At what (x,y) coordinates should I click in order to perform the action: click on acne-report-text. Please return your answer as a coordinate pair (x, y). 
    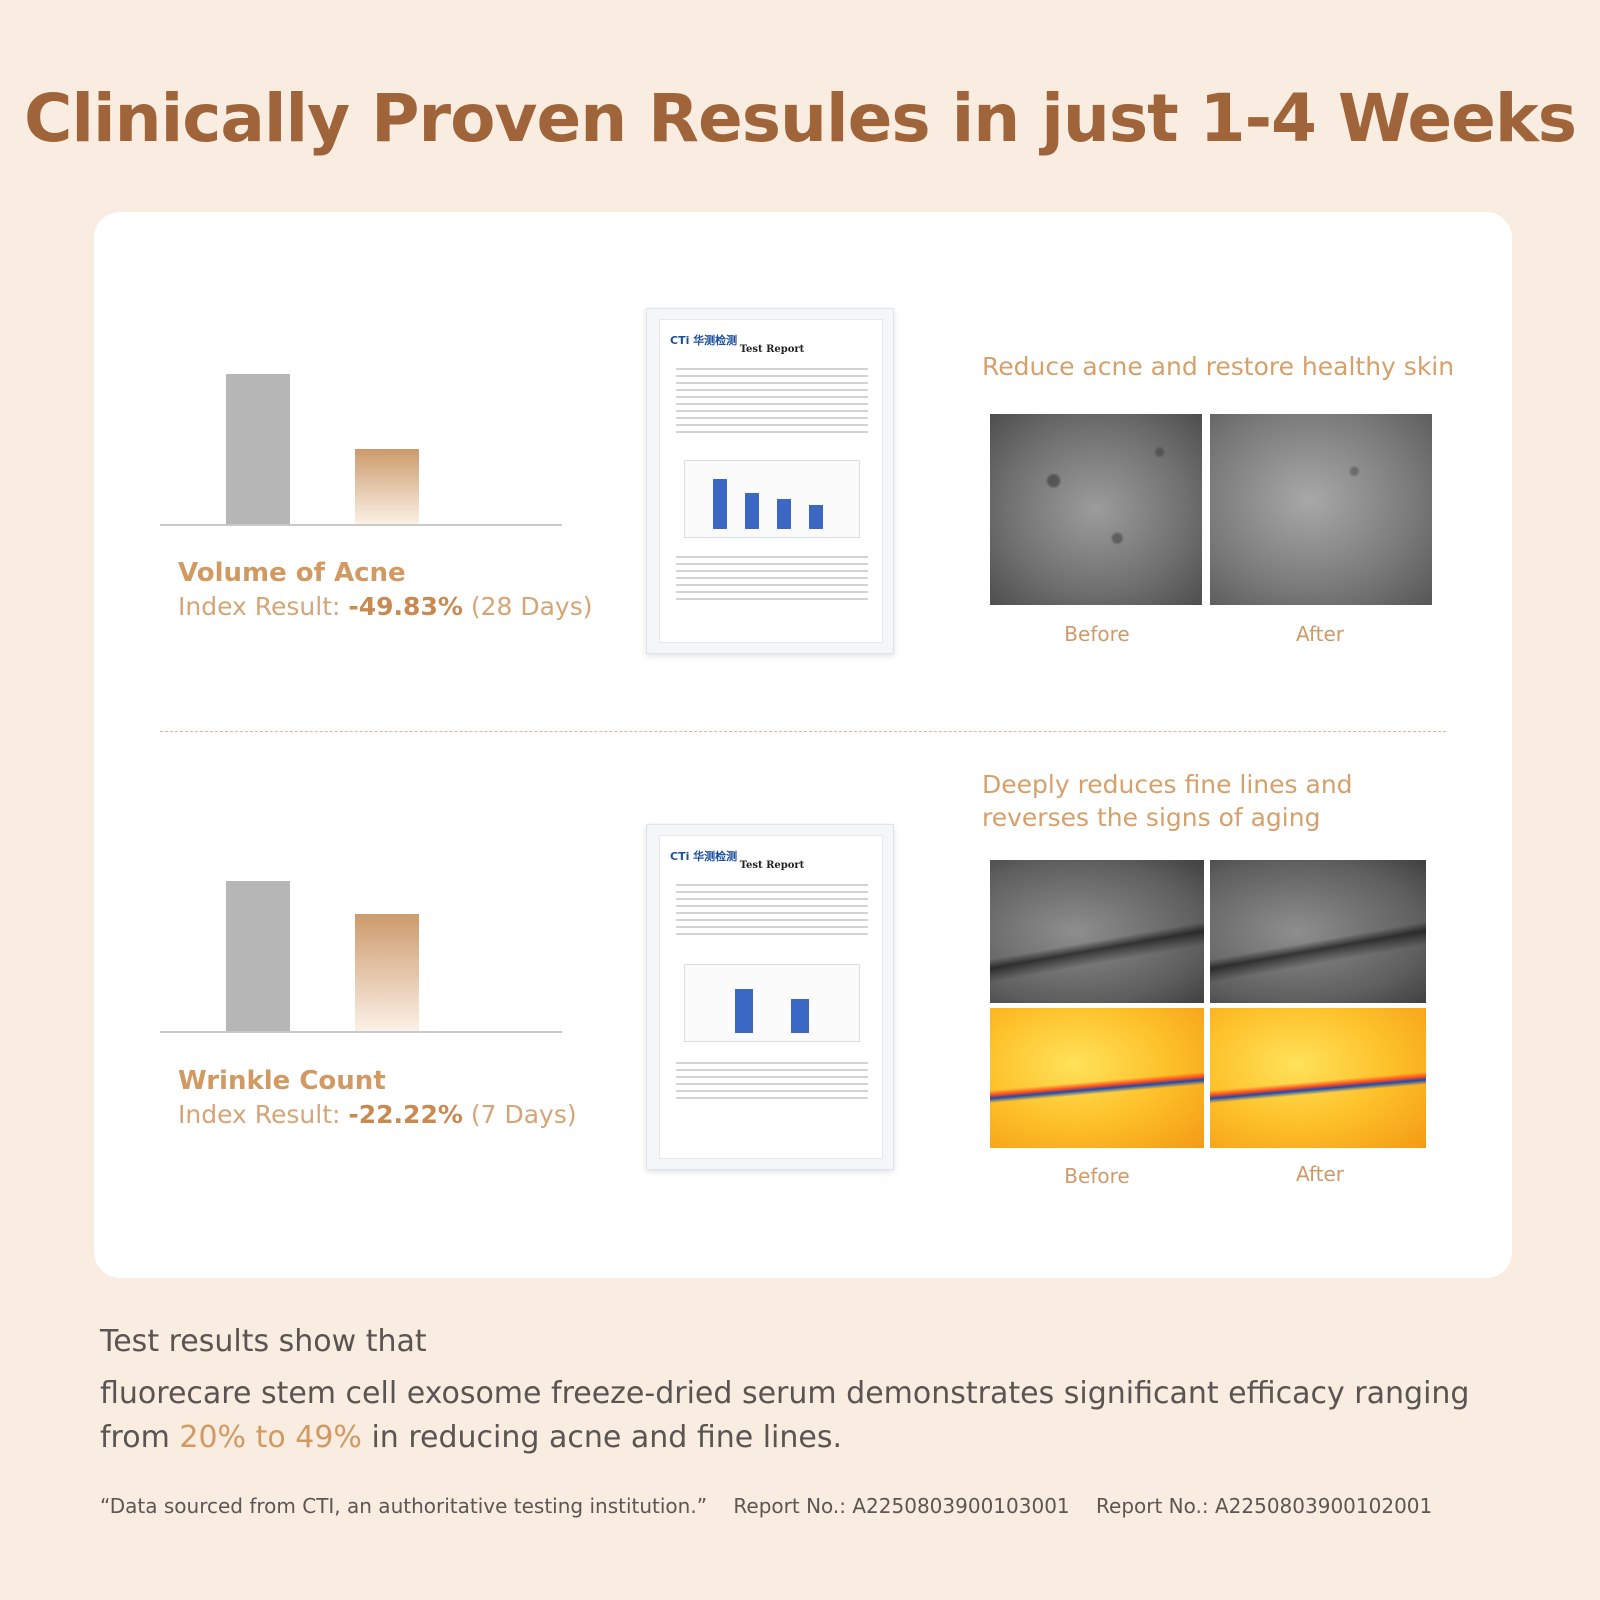
    Looking at the image, I should click on (772, 580).